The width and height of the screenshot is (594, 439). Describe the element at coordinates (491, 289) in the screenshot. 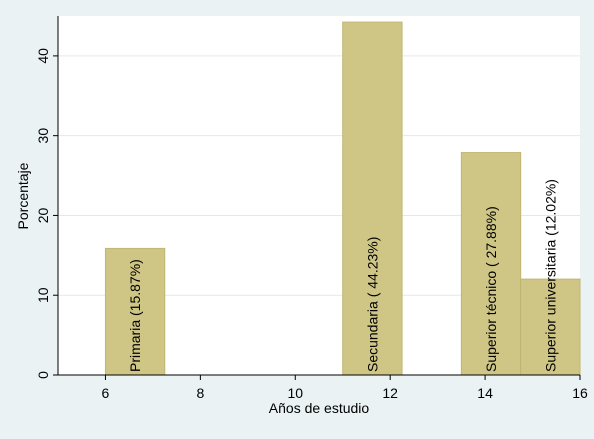

I see `bar-label: Superior técnico ( 27.88%)` at that location.